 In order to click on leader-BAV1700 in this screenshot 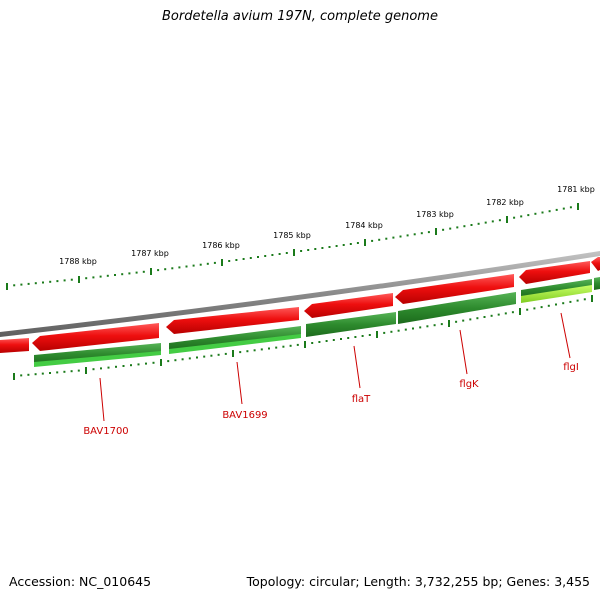, I will do `click(102, 399)`.